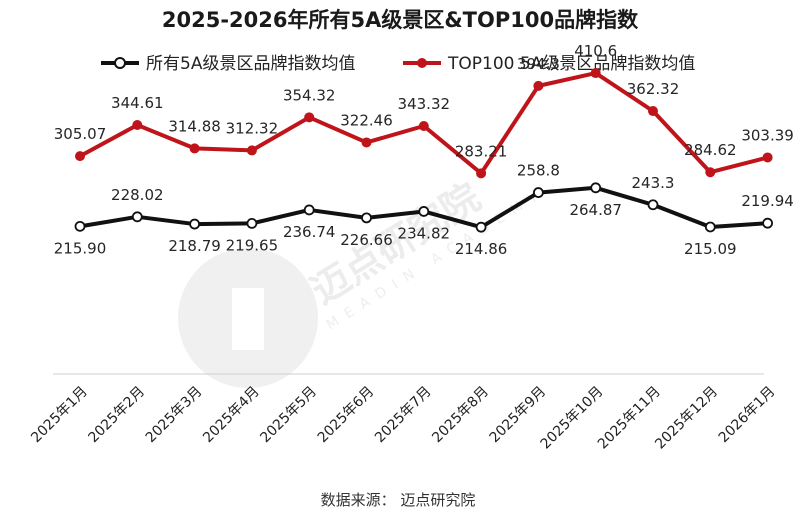 The image size is (800, 518). I want to click on x-tick-label: 2025年2月, so click(117, 415).